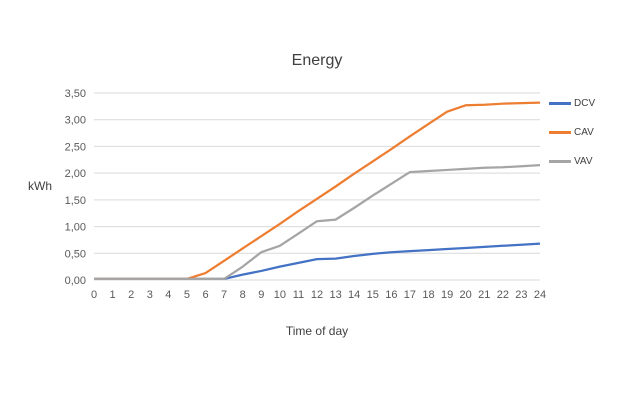  Describe the element at coordinates (540, 295) in the screenshot. I see `x-tick-label: 24` at that location.